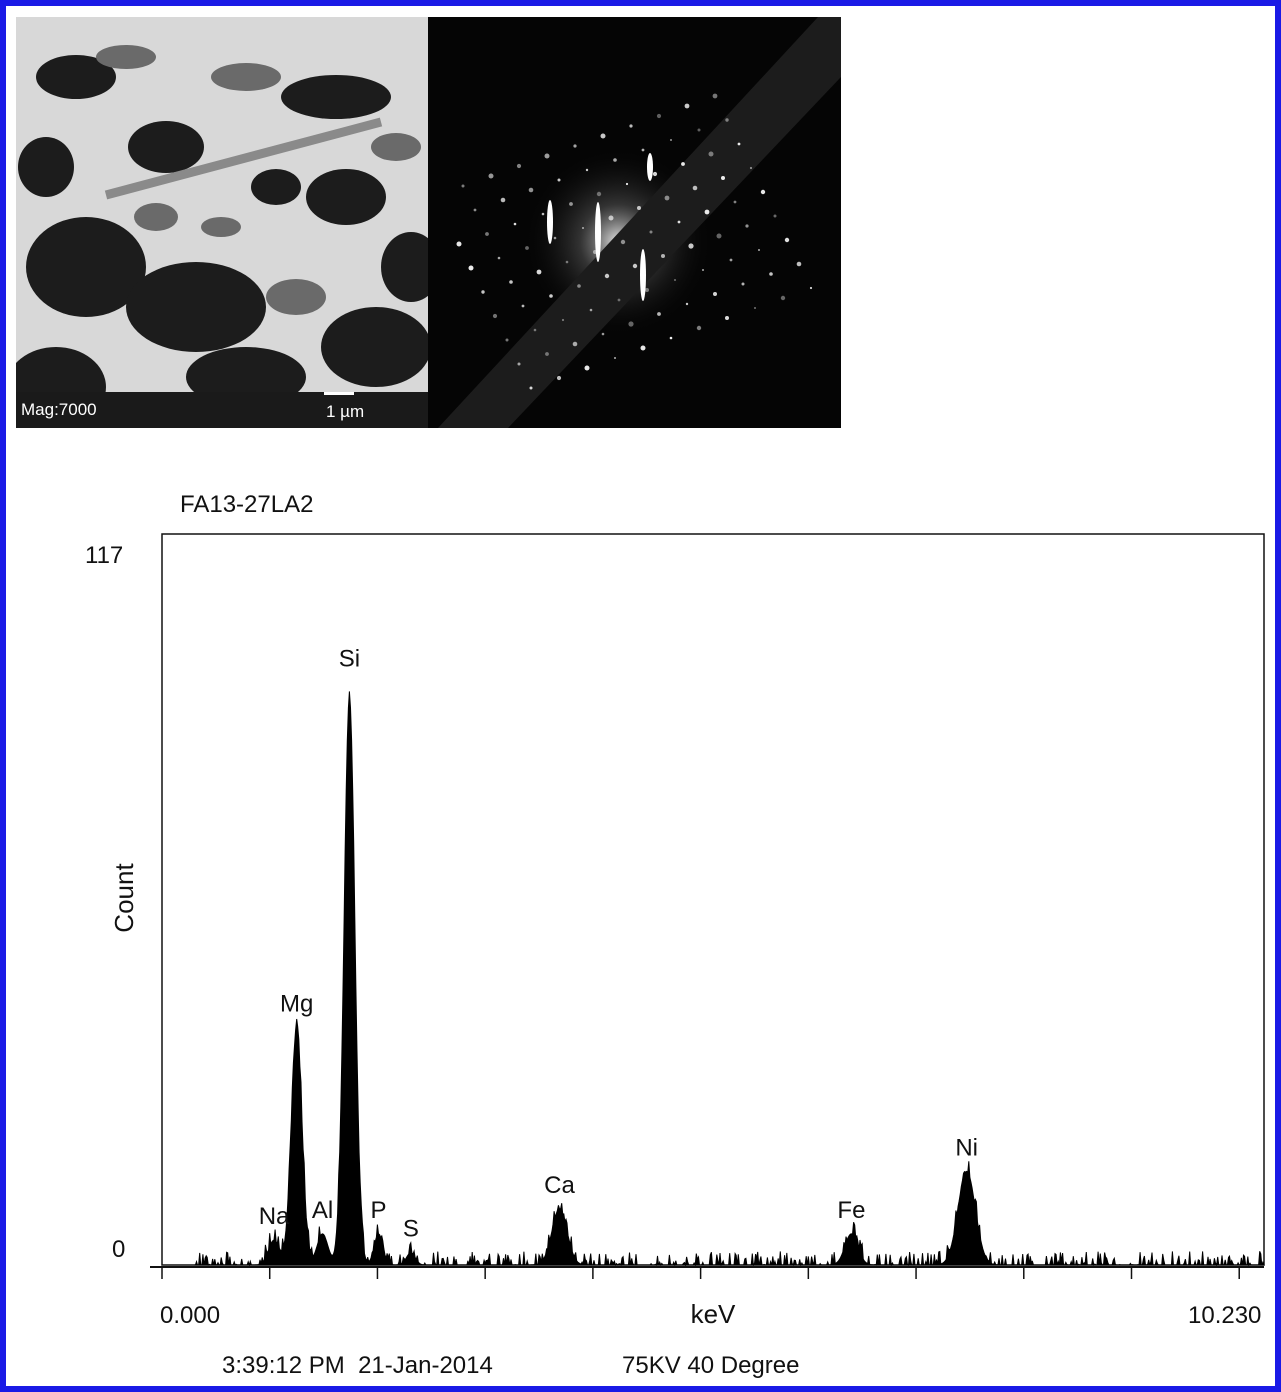 This screenshot has height=1392, width=1281. What do you see at coordinates (124, 898) in the screenshot?
I see `y-axis-label: Count` at bounding box center [124, 898].